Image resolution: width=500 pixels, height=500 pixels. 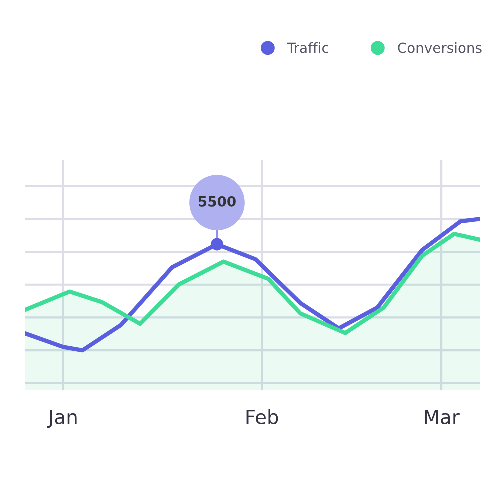 I want to click on x-tick-label: Mar, so click(x=442, y=417).